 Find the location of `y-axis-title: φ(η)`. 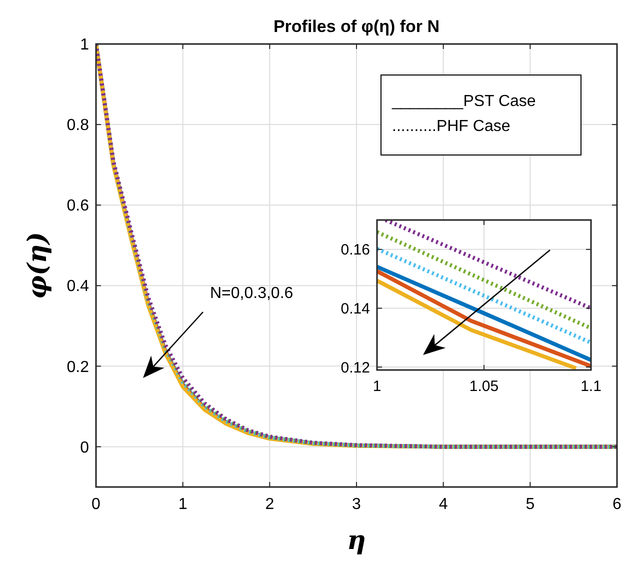

y-axis-title: φ(η) is located at coordinates (38, 266).